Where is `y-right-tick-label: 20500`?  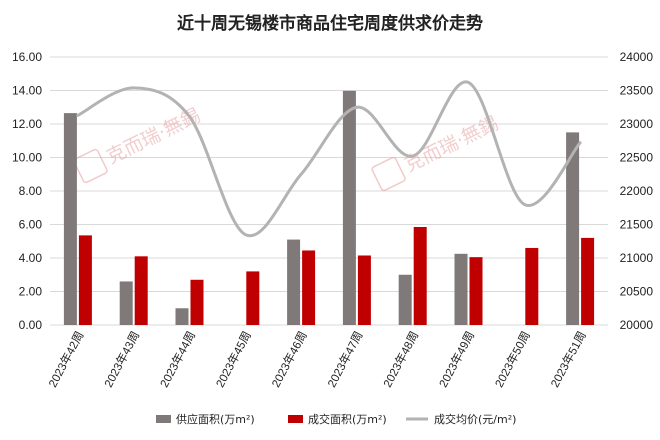 y-right-tick-label: 20500 is located at coordinates (637, 292).